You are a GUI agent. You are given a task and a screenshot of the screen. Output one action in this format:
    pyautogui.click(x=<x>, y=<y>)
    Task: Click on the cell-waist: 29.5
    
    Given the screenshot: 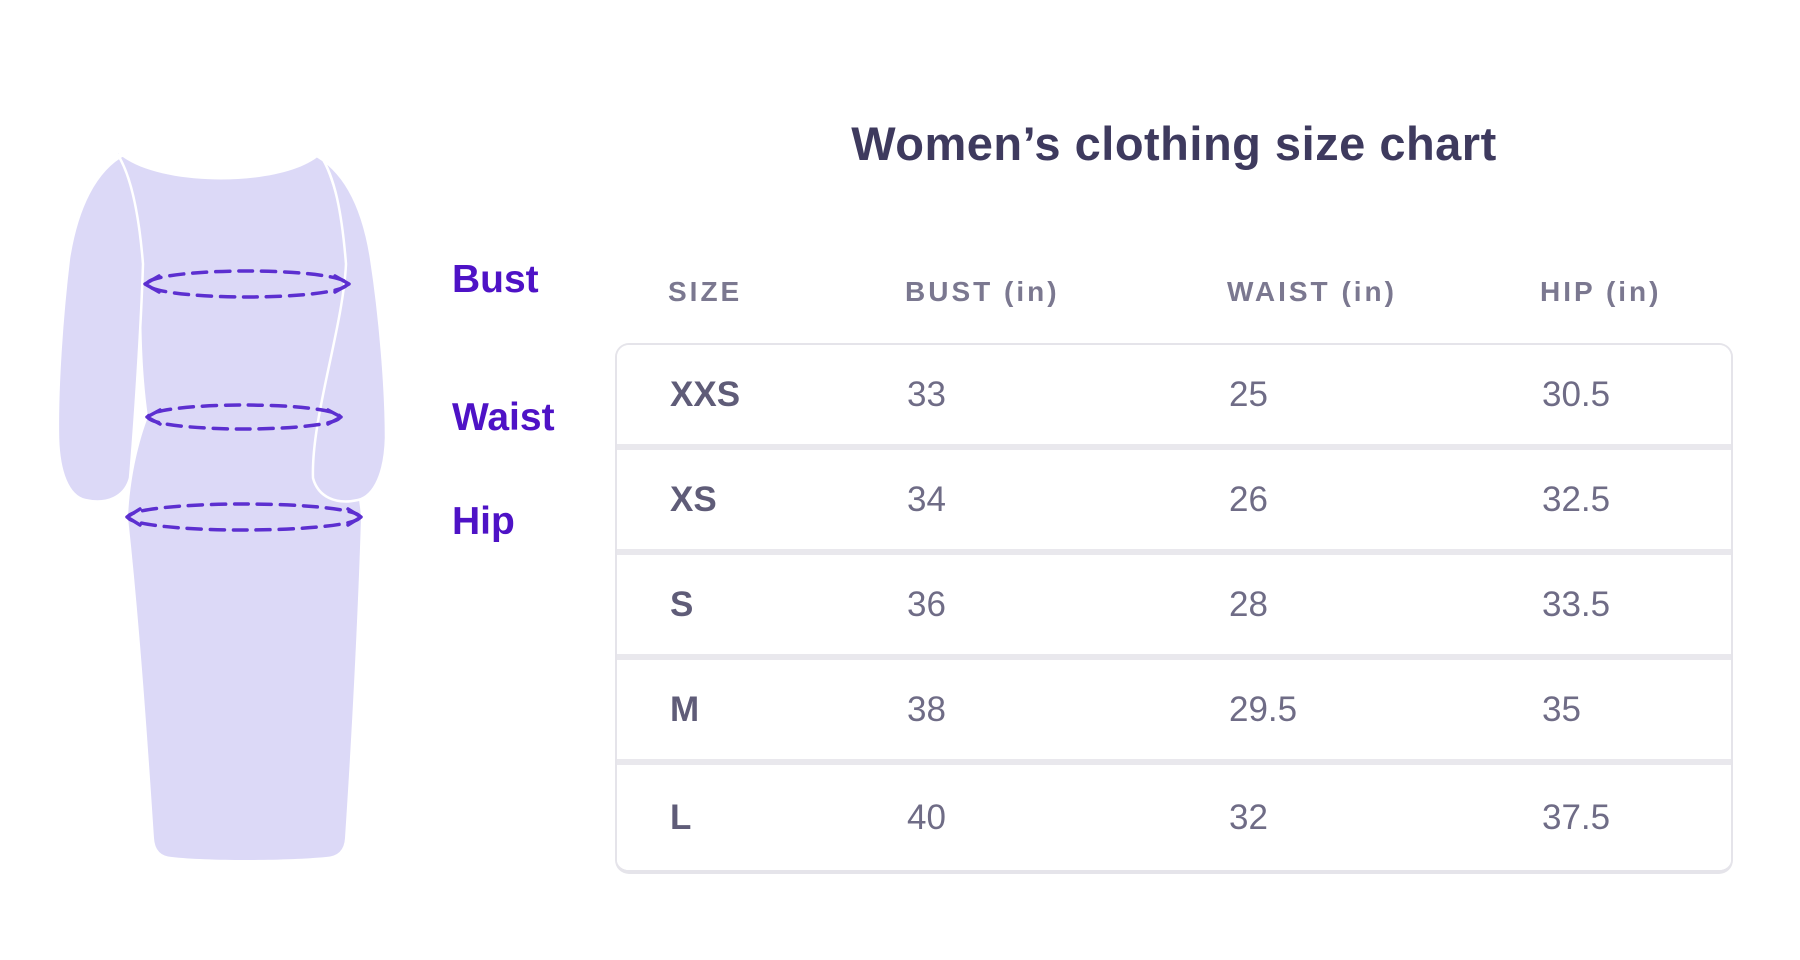 What is the action you would take?
    pyautogui.click(x=1263, y=709)
    